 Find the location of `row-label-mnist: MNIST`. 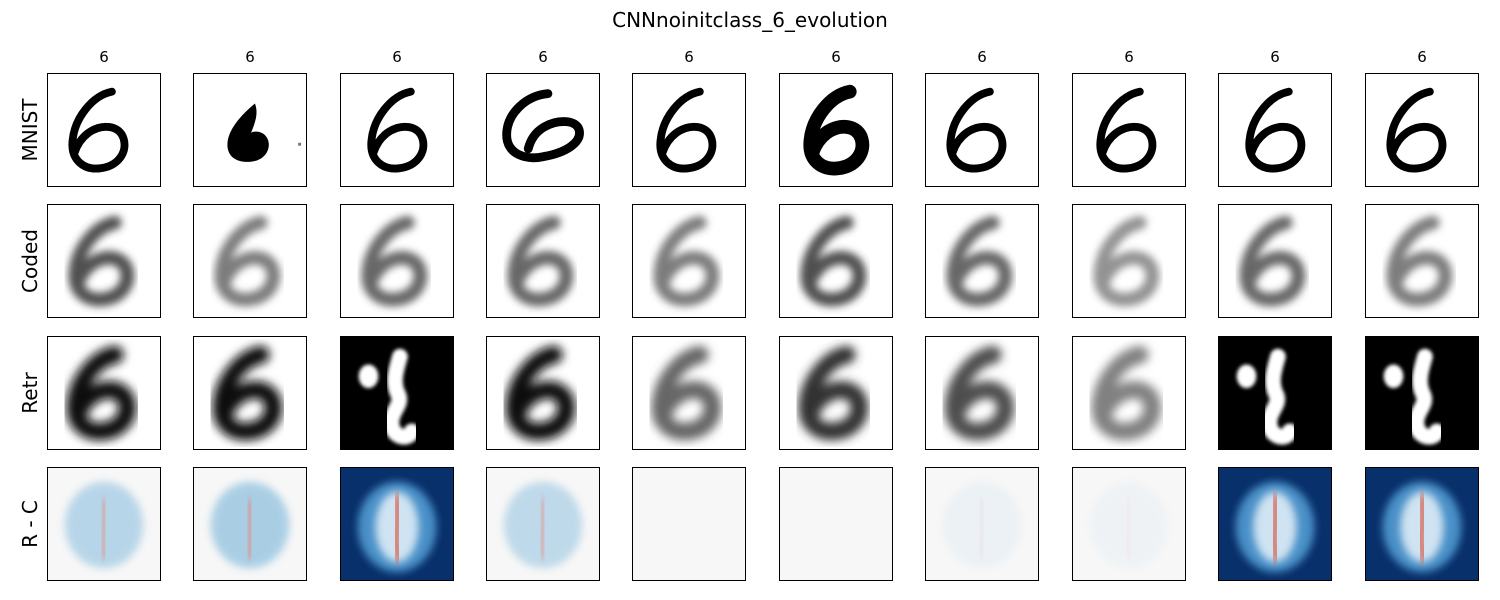

row-label-mnist: MNIST is located at coordinates (30, 130).